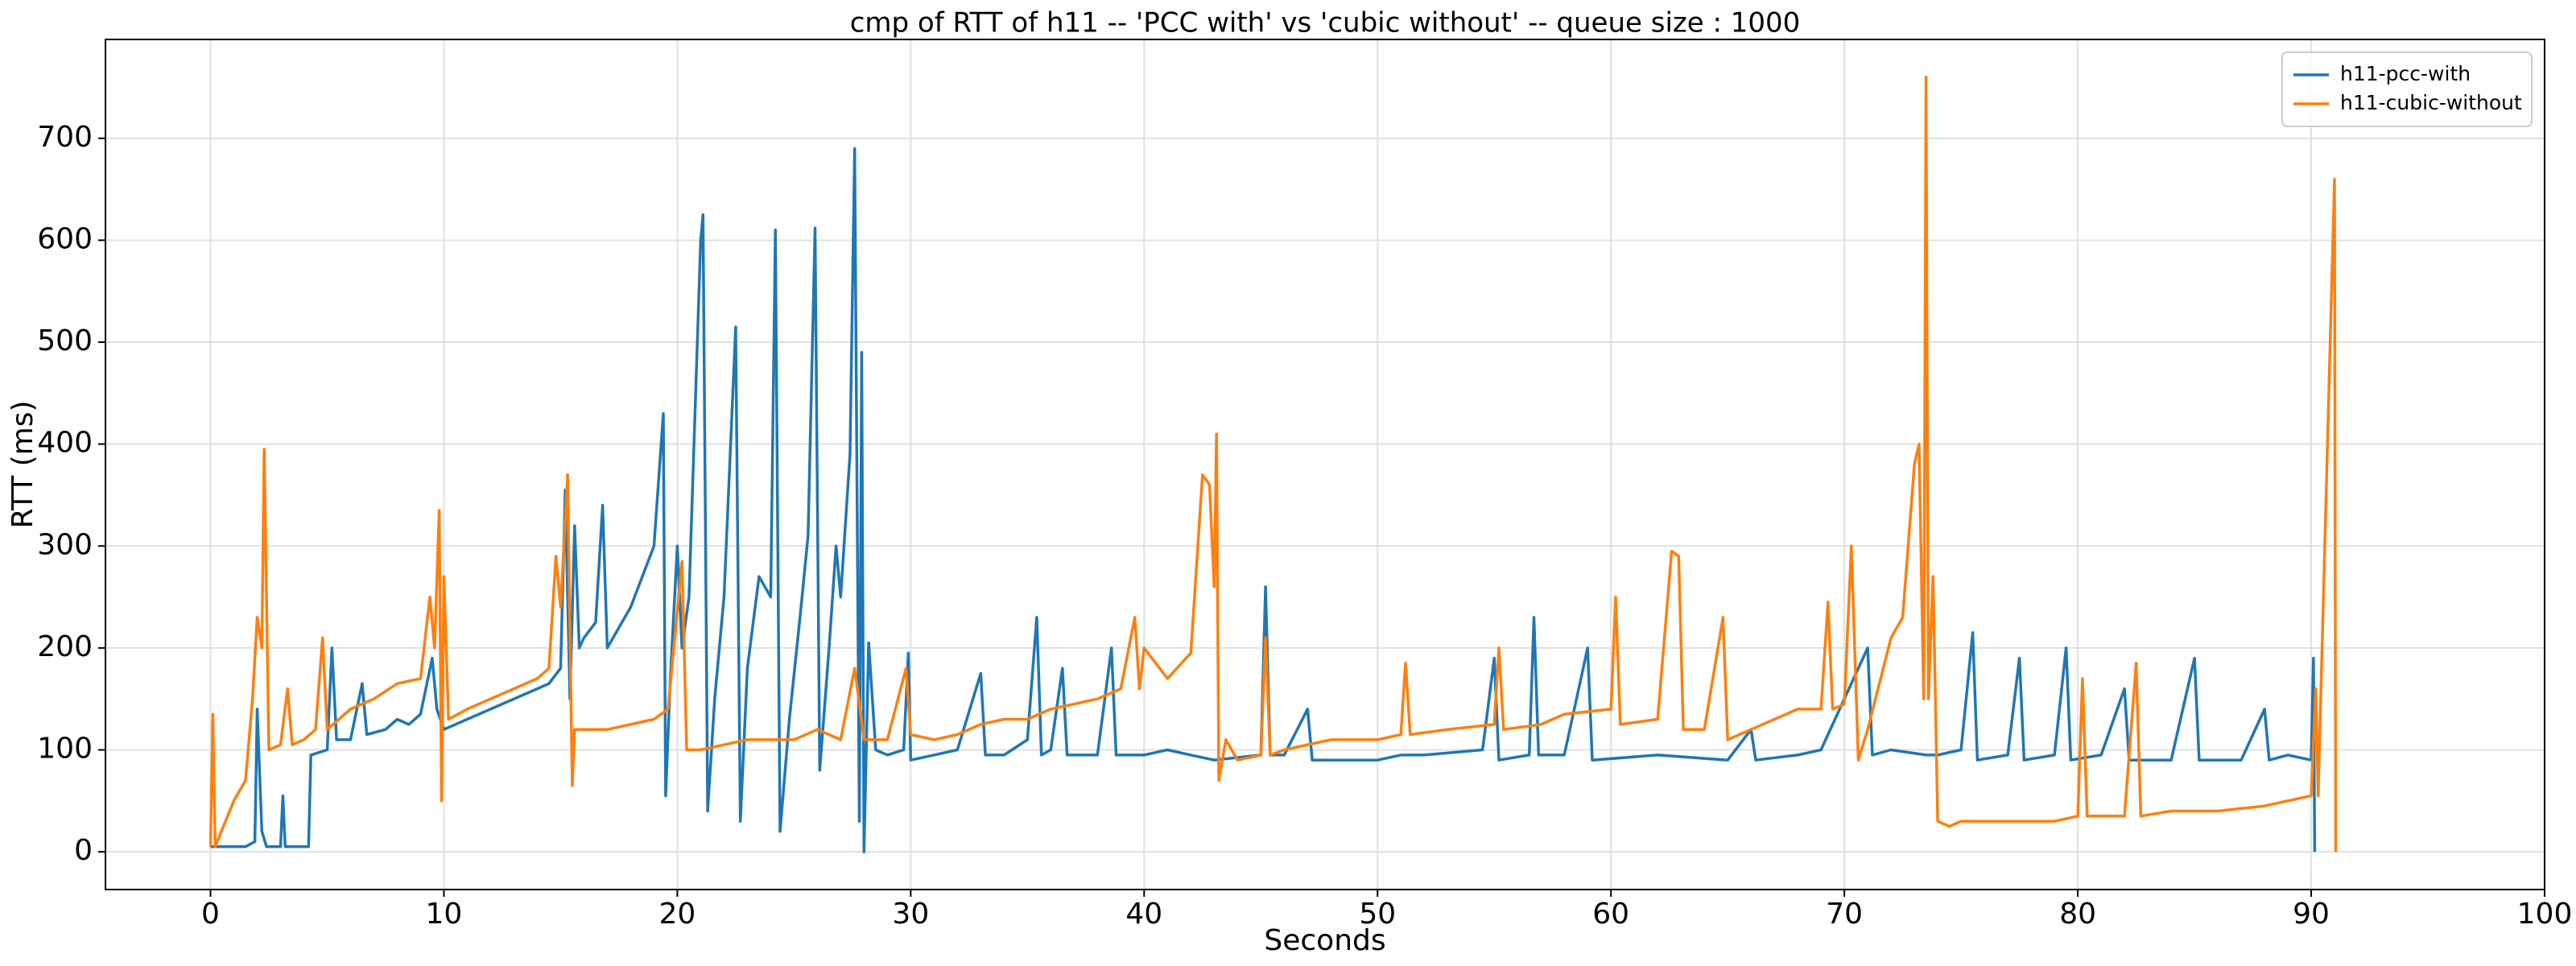 Image resolution: width=2576 pixels, height=966 pixels. What do you see at coordinates (1324, 940) in the screenshot?
I see `x-axis-label: Seconds` at bounding box center [1324, 940].